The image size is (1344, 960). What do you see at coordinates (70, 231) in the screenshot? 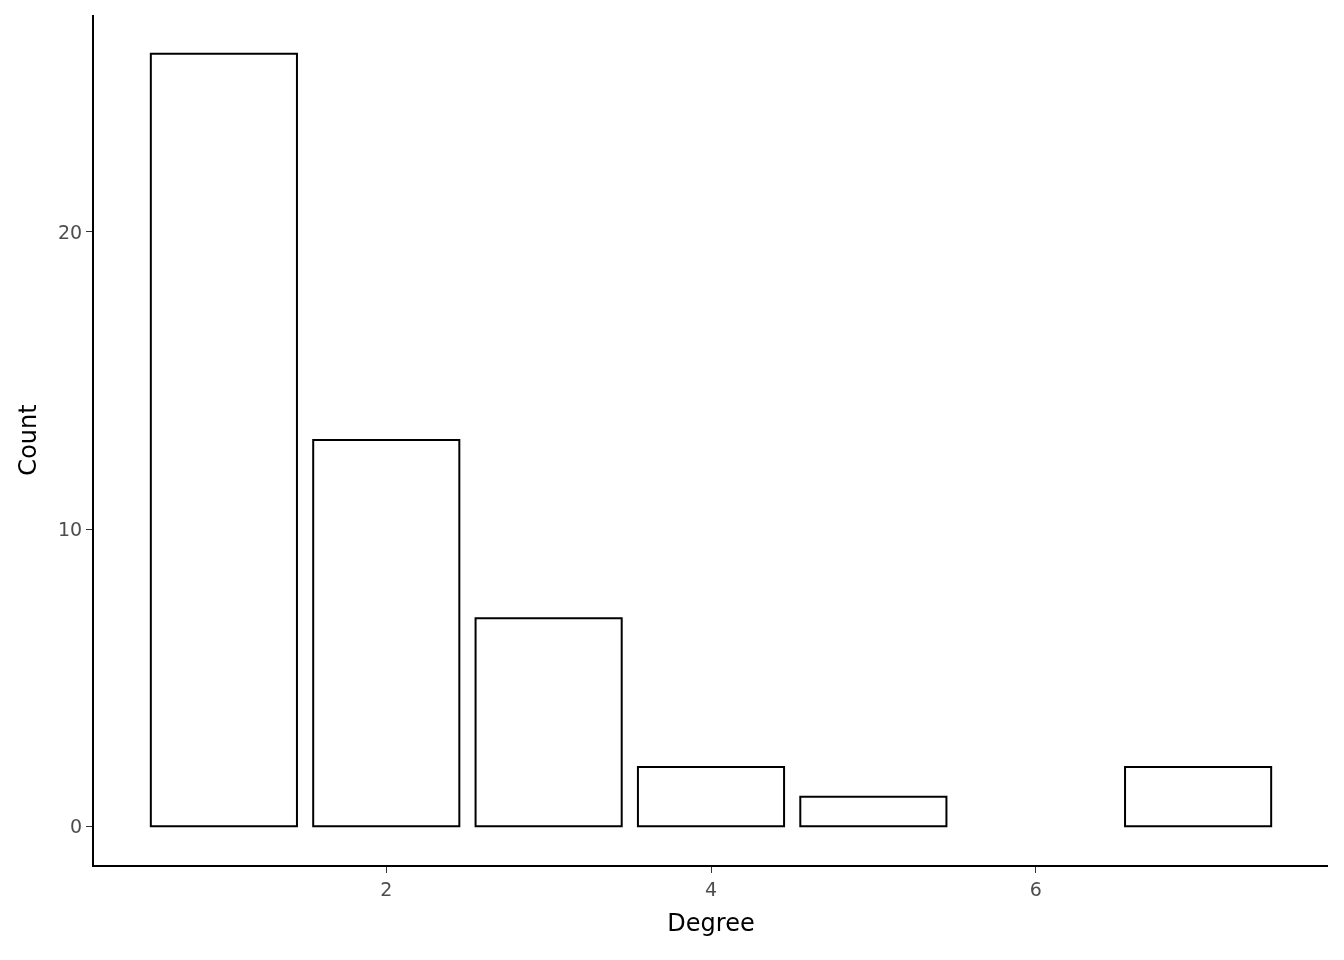
I see `y-tick-label: 20` at bounding box center [70, 231].